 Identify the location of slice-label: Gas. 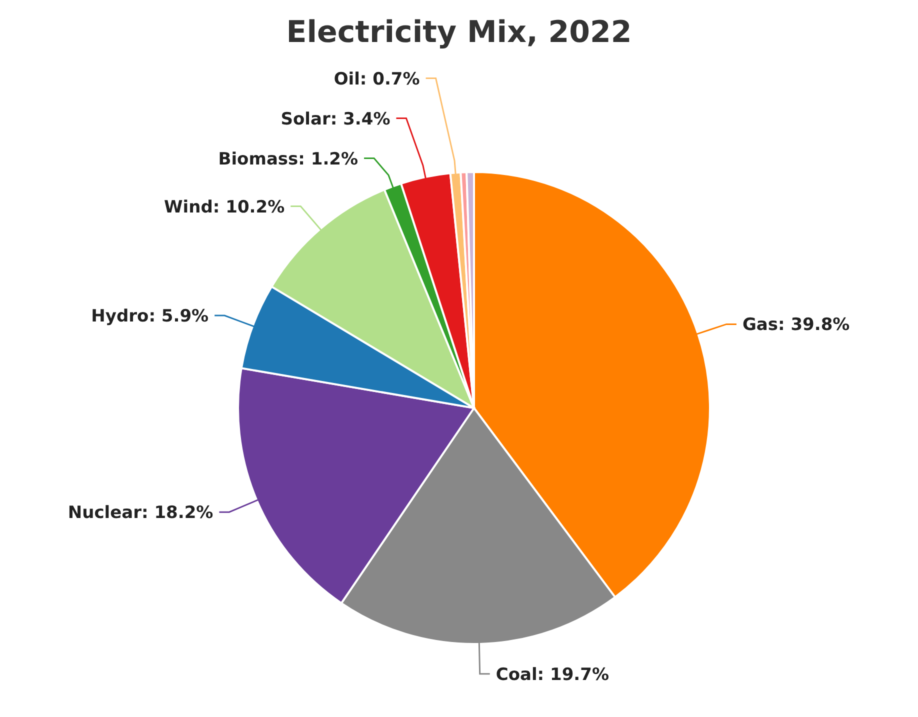
(760, 325).